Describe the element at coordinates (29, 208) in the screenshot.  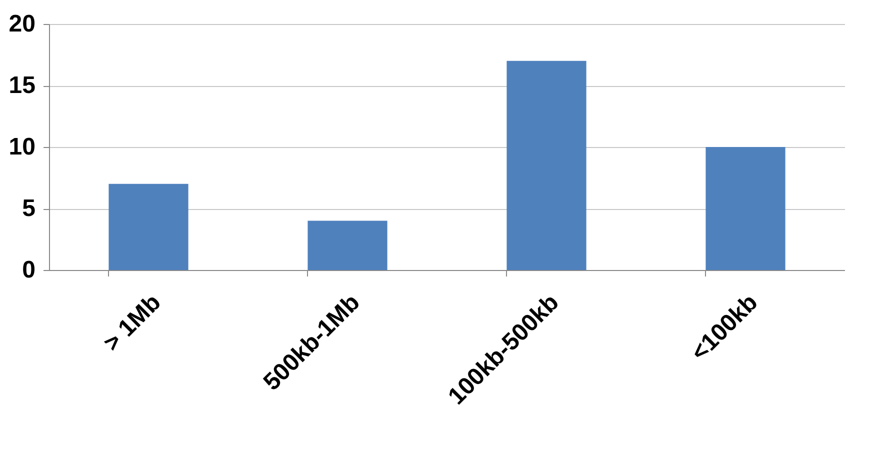
I see `y-tick-label: 5` at that location.